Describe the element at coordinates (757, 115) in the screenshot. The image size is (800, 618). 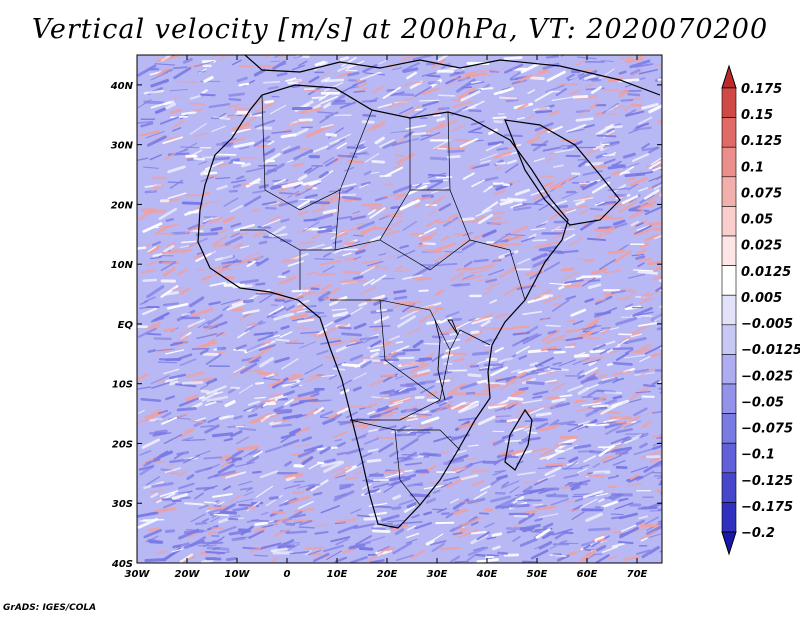
I see `colorbar-label: 0.15` at that location.